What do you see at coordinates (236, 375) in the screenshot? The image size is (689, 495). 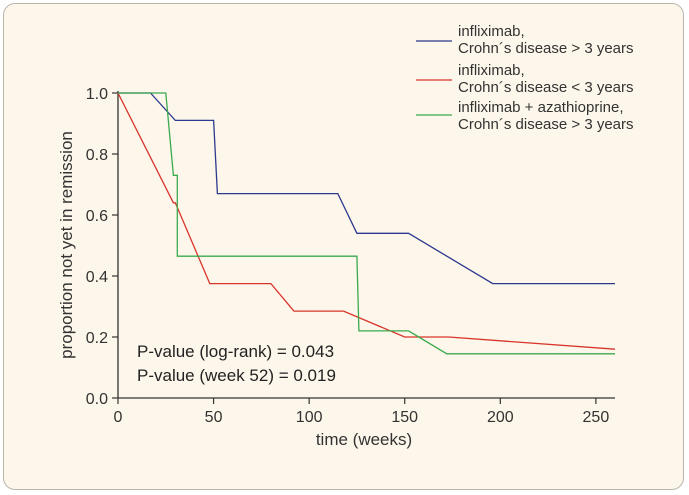 I see `annotation-pvalue-week52: P-value (week 52) = 0.019` at bounding box center [236, 375].